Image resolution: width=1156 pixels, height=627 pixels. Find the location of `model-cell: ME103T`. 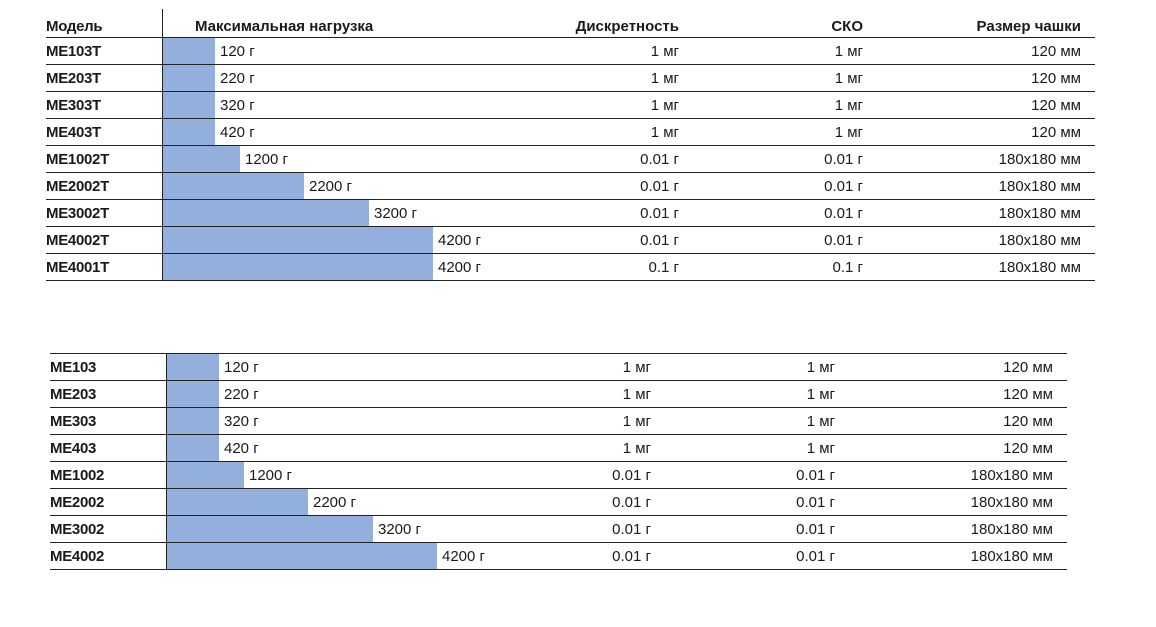

model-cell: ME103T is located at coordinates (104, 51).